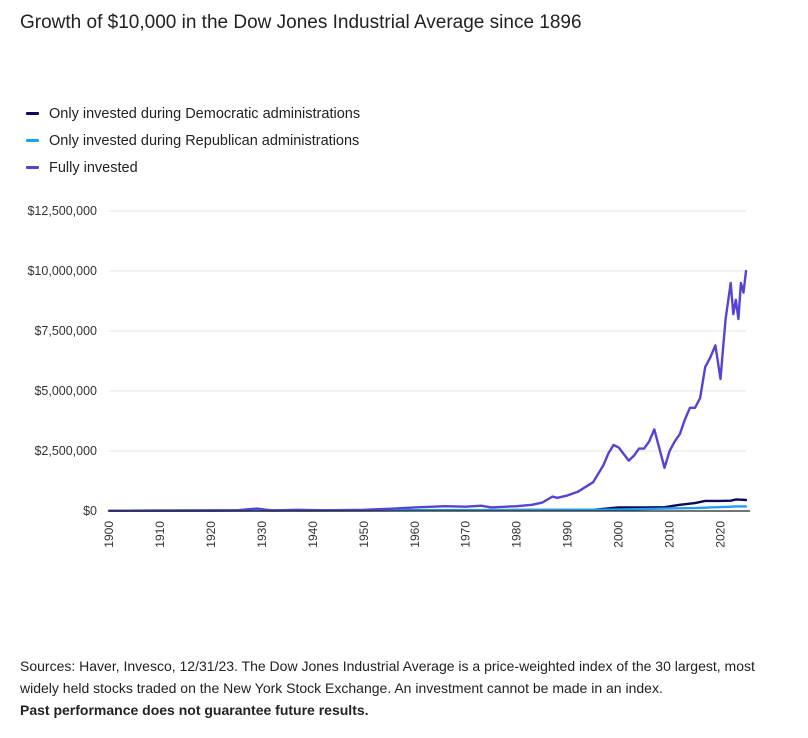 This screenshot has width=808, height=738. What do you see at coordinates (517, 534) in the screenshot?
I see `x-tick-label: 1980` at bounding box center [517, 534].